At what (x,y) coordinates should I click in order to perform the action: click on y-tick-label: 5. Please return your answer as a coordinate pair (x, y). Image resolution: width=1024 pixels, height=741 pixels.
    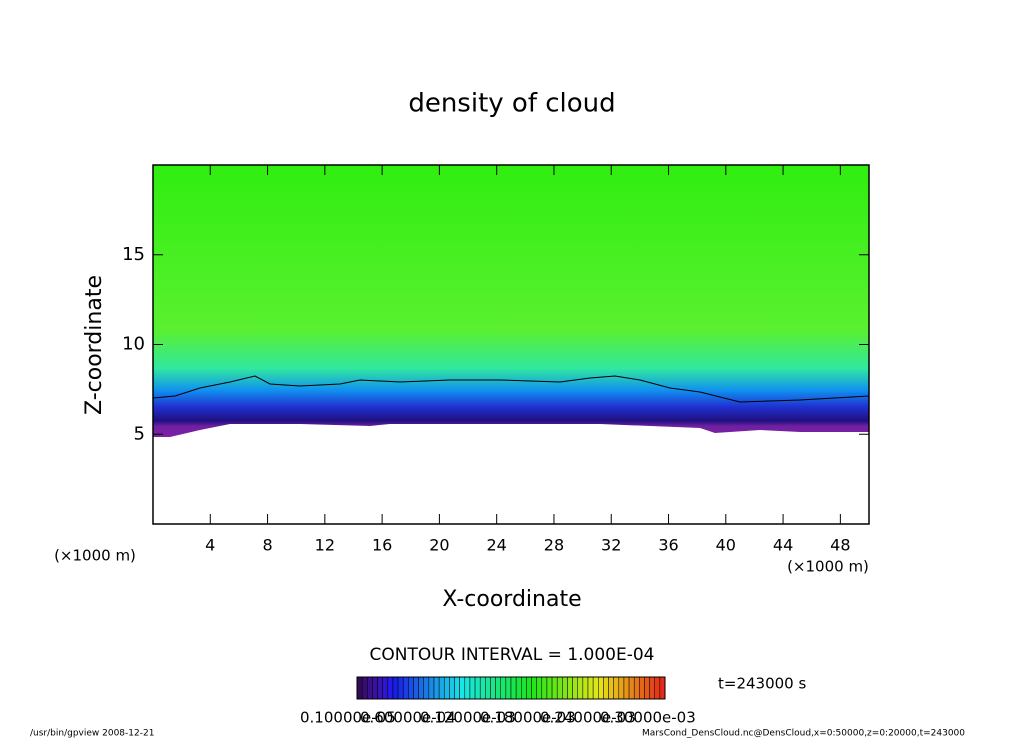
    Looking at the image, I should click on (139, 433).